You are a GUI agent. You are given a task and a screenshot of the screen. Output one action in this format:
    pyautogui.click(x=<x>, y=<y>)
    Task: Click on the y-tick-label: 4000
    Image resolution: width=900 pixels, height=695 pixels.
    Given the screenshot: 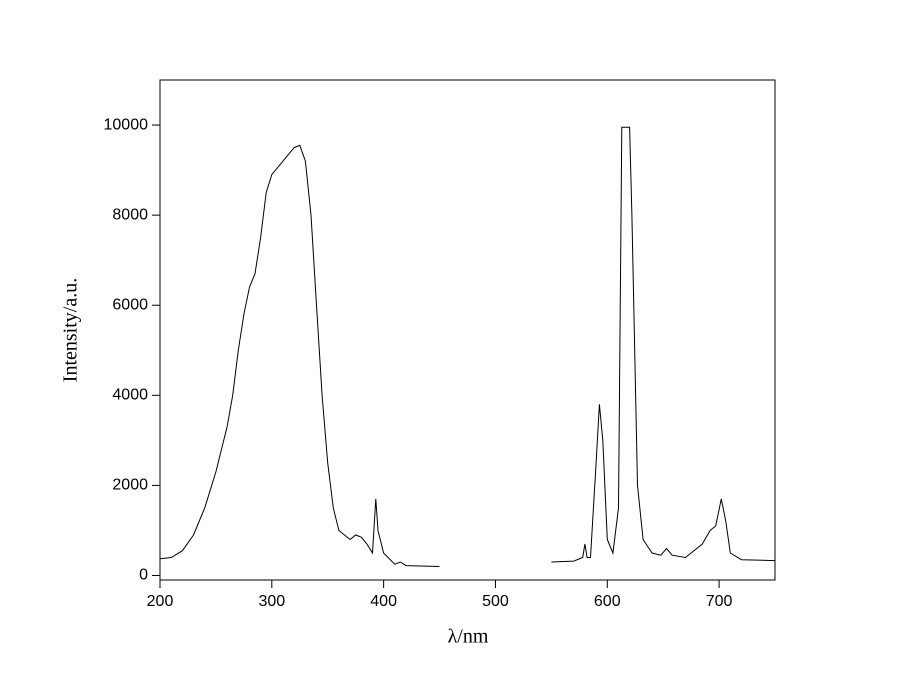 What is the action you would take?
    pyautogui.click(x=130, y=395)
    